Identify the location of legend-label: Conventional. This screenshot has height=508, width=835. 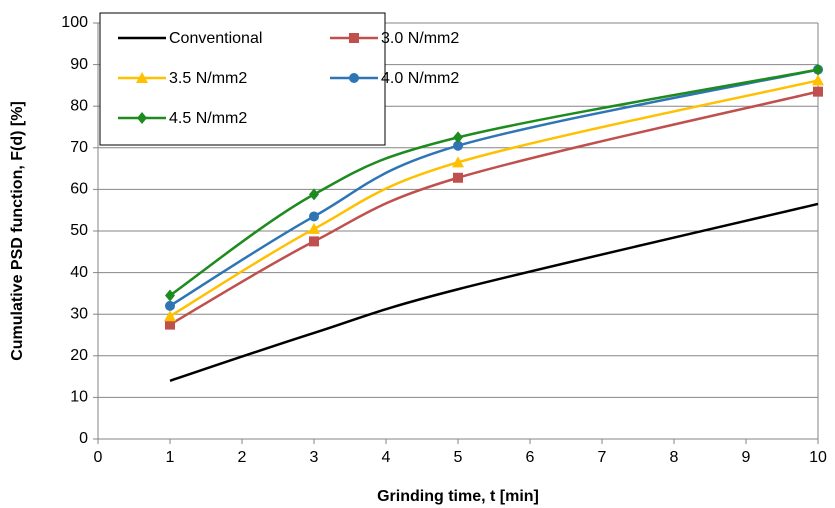
(215, 38).